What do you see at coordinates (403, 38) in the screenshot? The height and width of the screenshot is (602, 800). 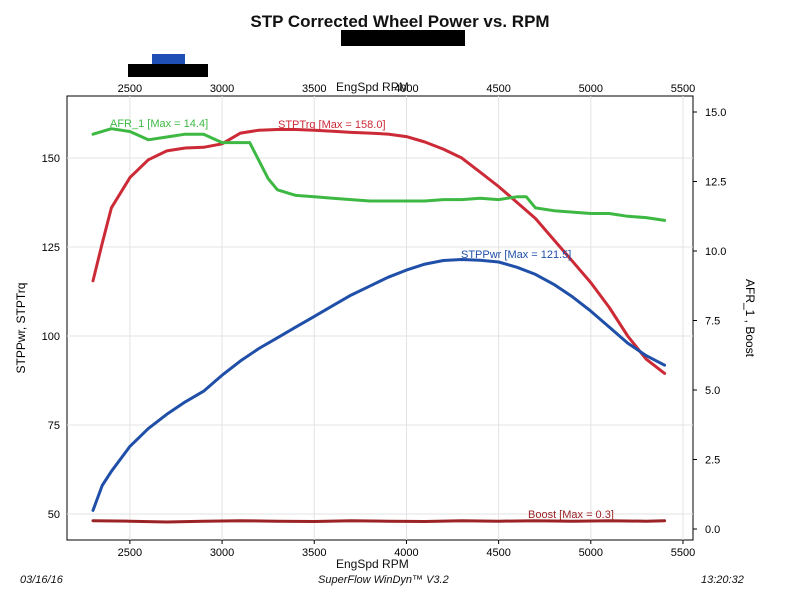 I see `redacted-title-box` at bounding box center [403, 38].